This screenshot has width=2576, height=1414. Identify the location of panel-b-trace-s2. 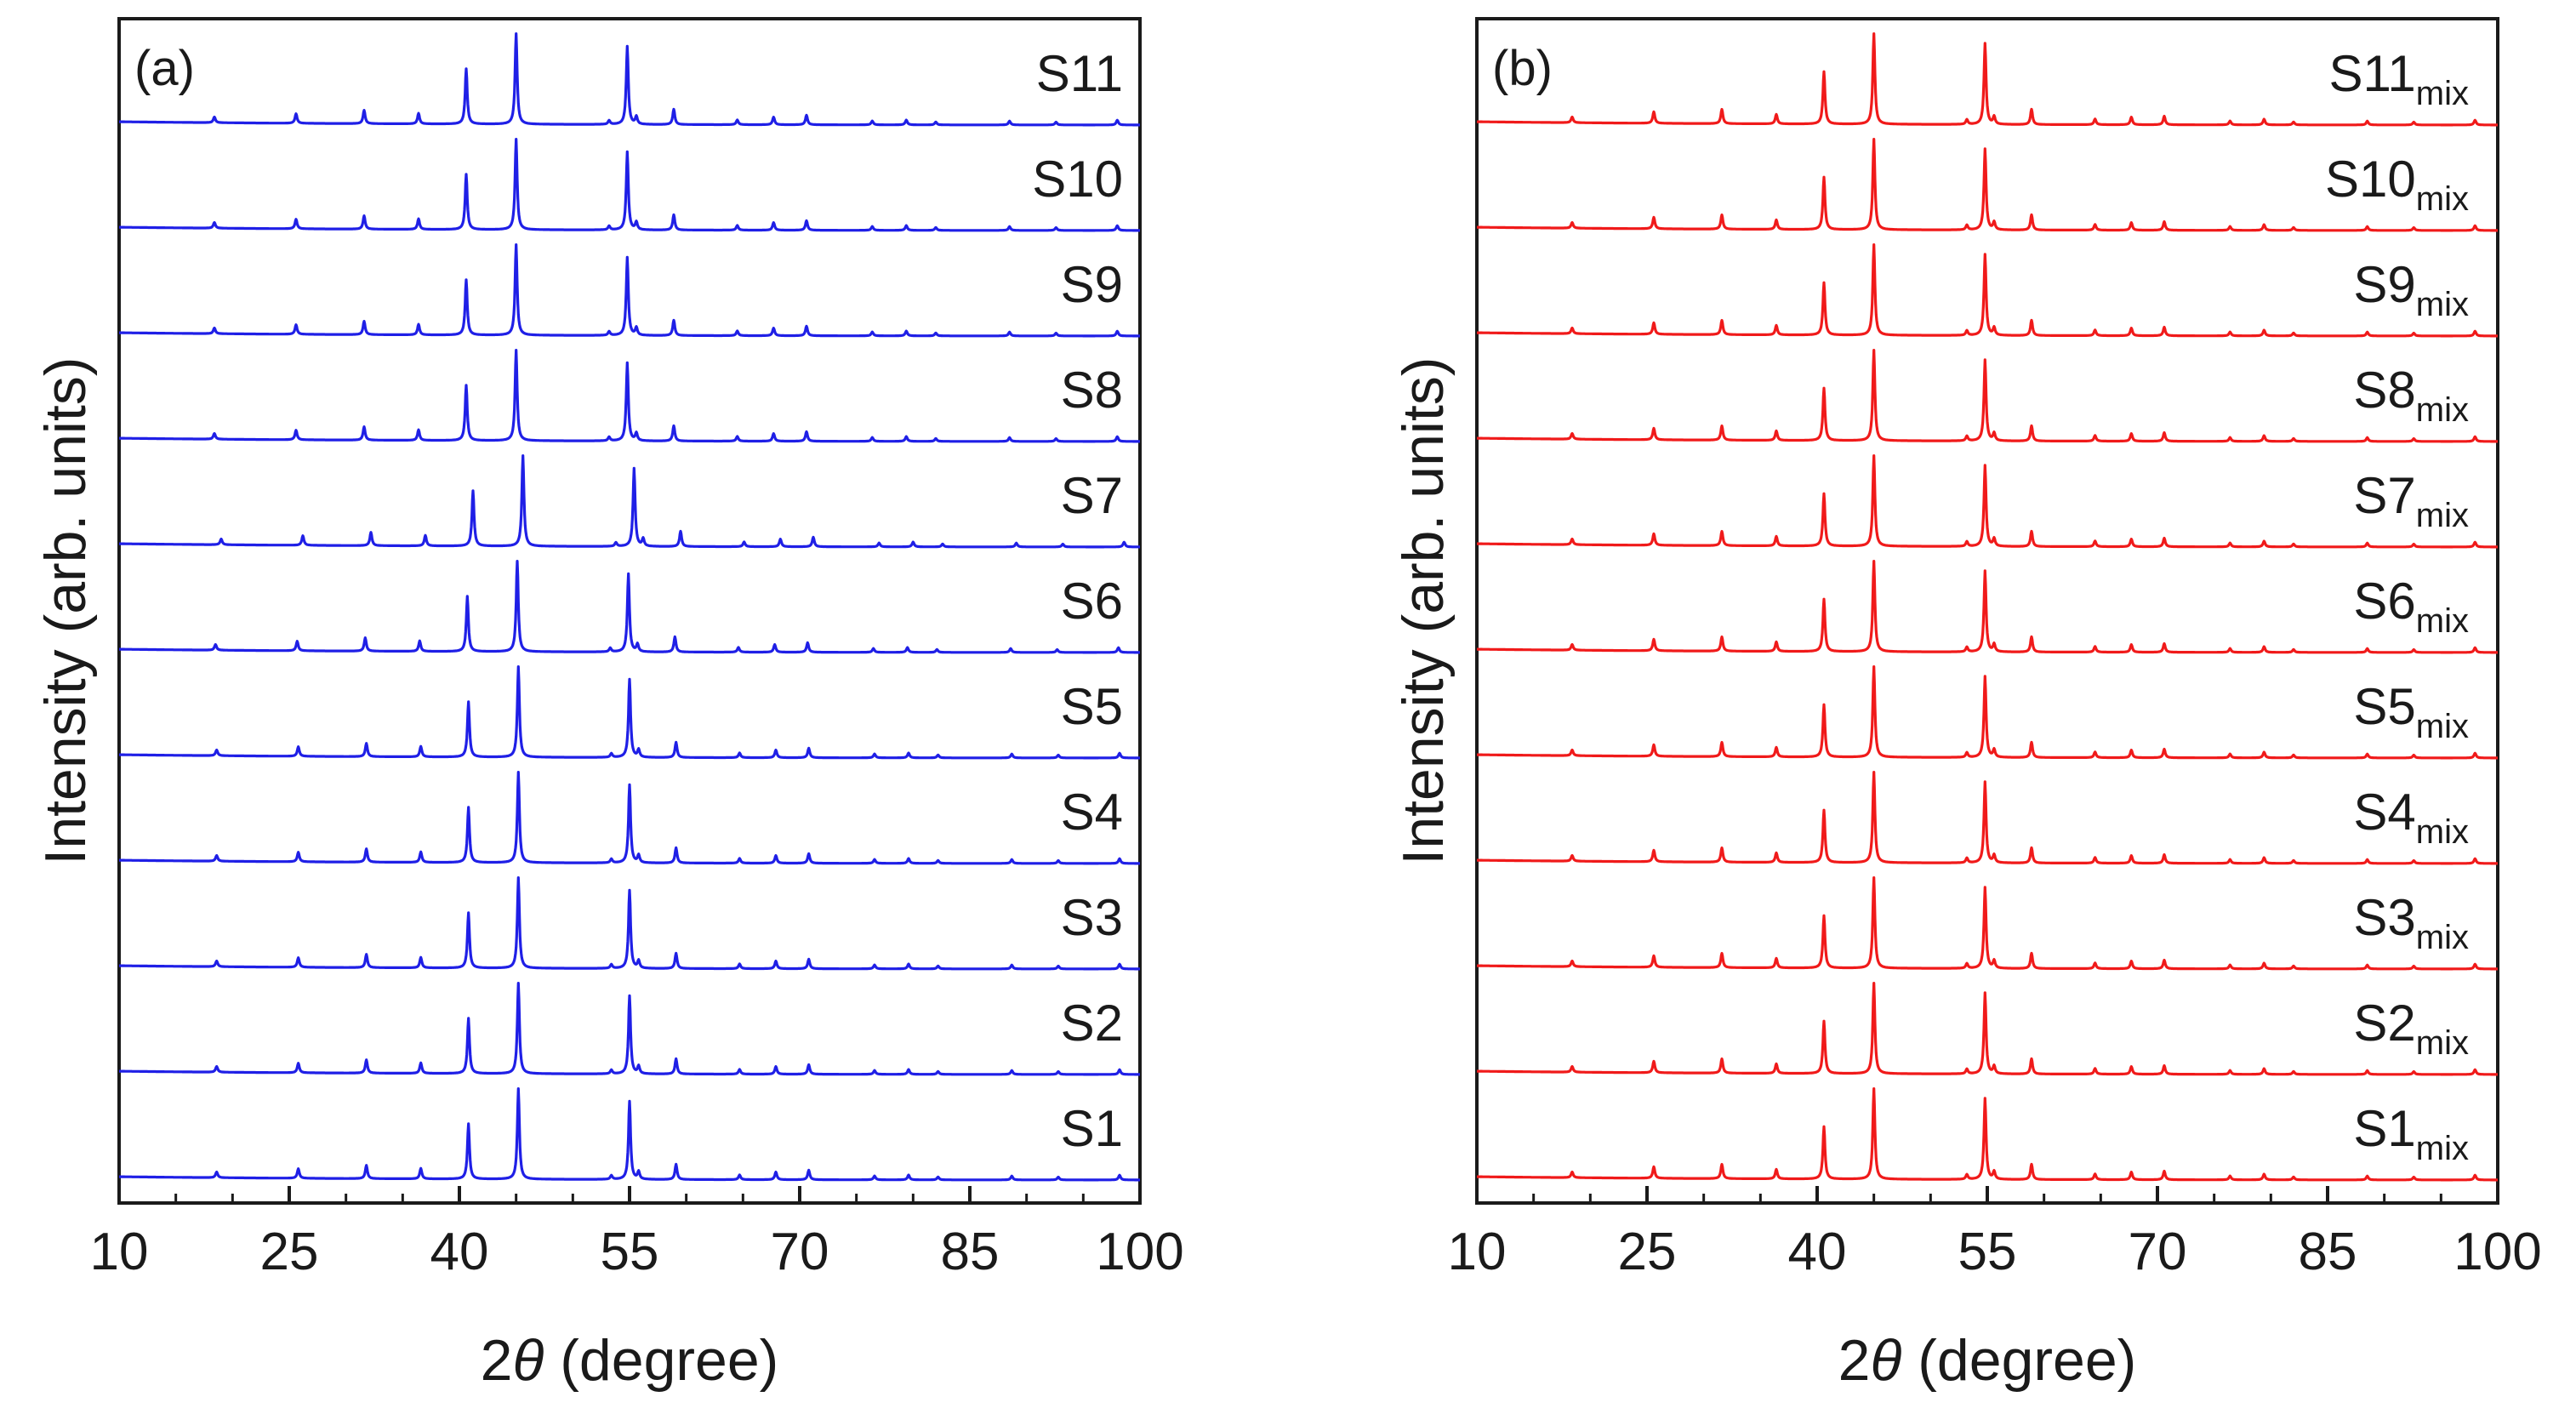
(1987, 1029).